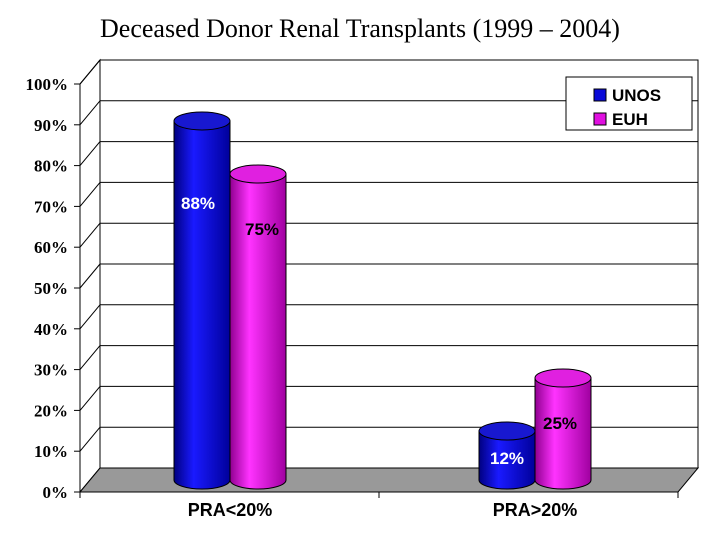 This screenshot has height=540, width=720. What do you see at coordinates (389, 480) in the screenshot?
I see `chart-floor` at bounding box center [389, 480].